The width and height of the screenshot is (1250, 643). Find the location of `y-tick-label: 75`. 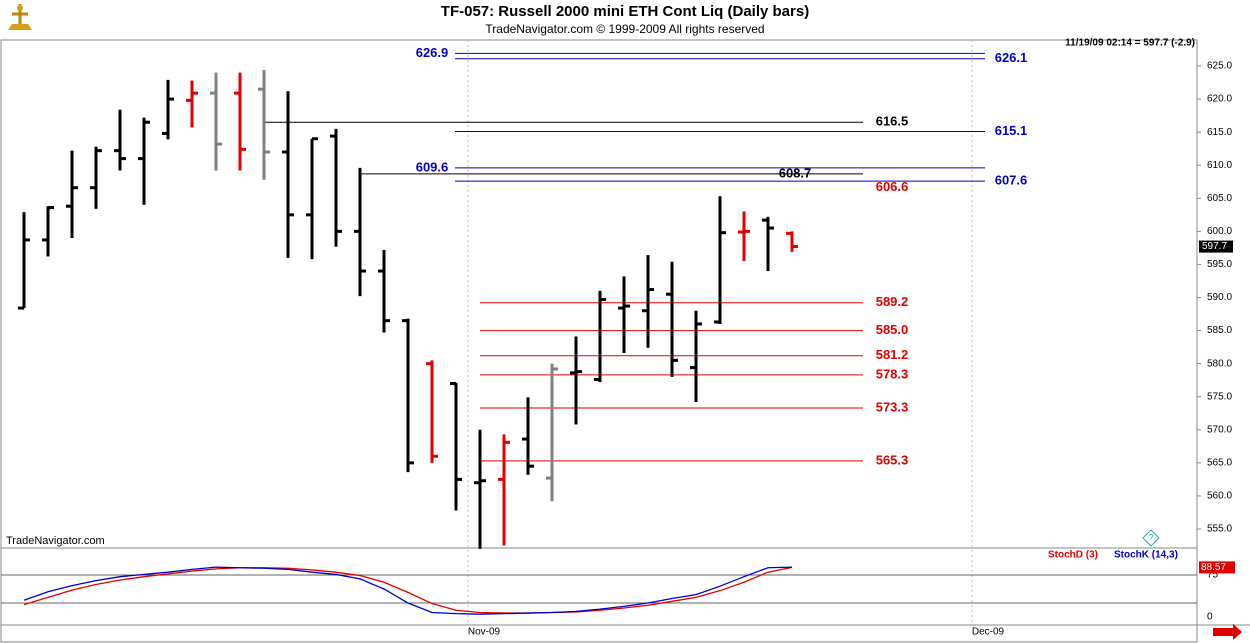

y-tick-label: 75 is located at coordinates (1213, 575).